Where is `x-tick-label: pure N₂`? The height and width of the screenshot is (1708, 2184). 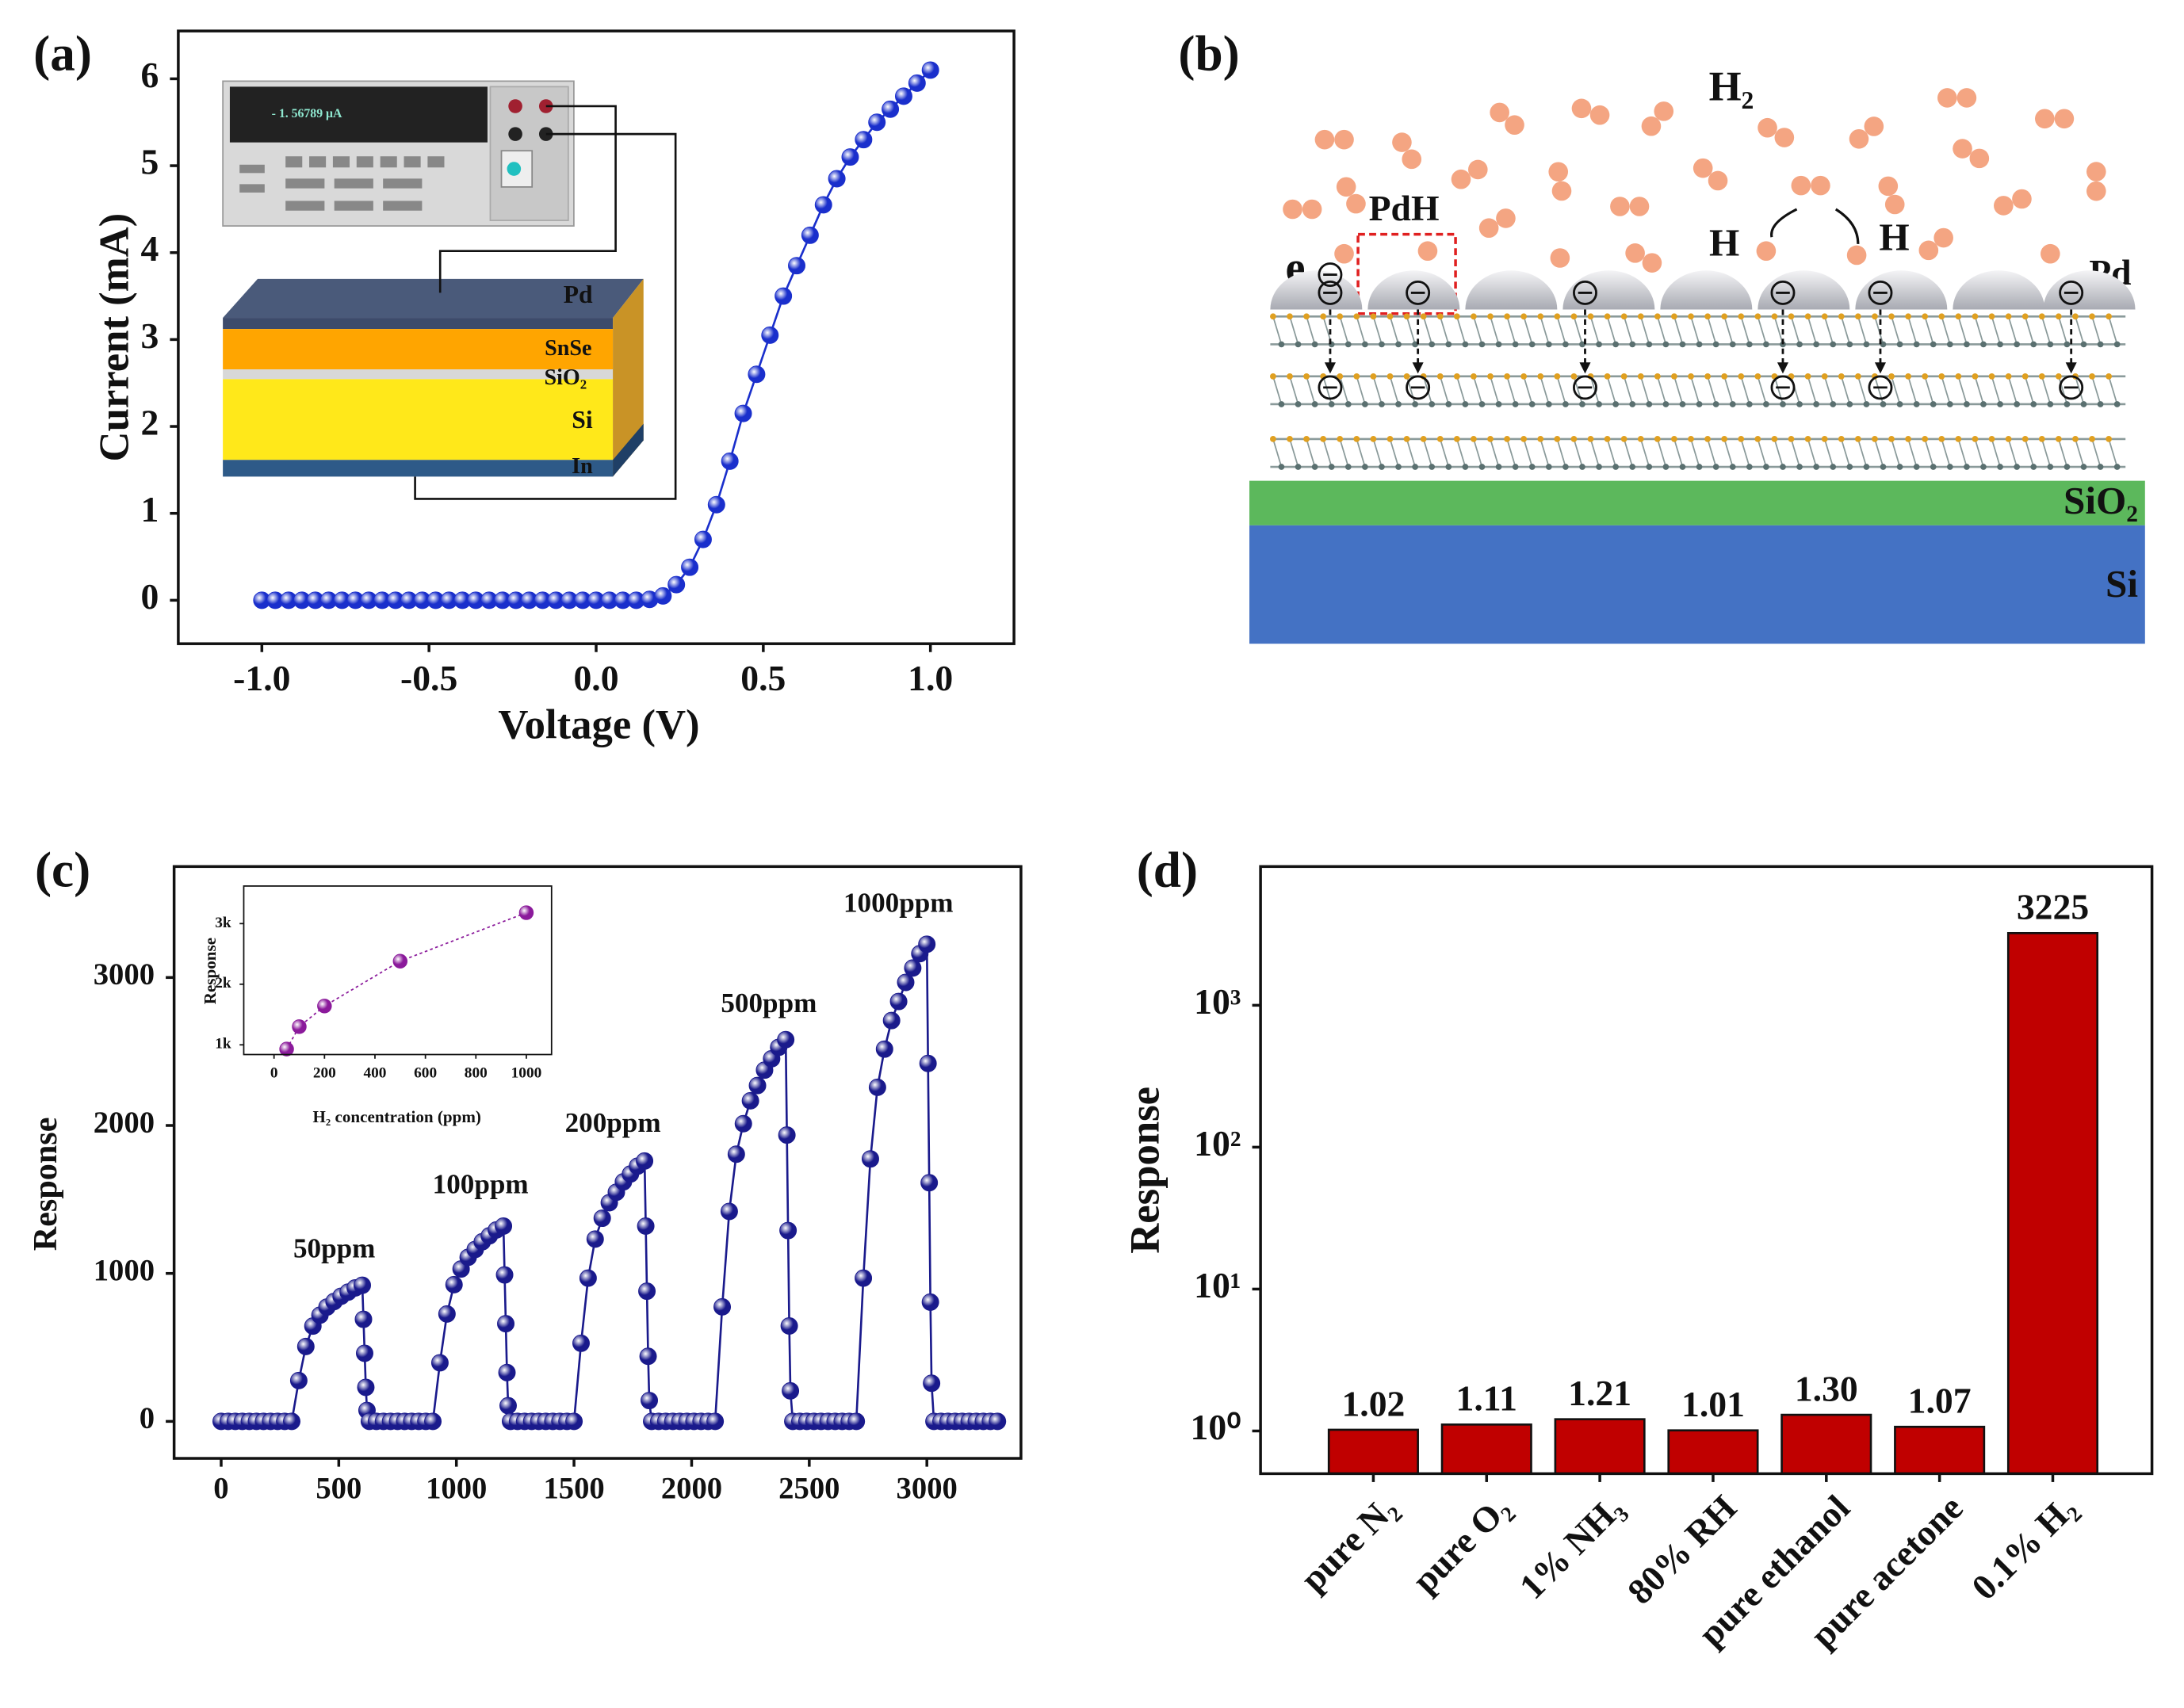 x-tick-label: pure N₂ is located at coordinates (1348, 1543).